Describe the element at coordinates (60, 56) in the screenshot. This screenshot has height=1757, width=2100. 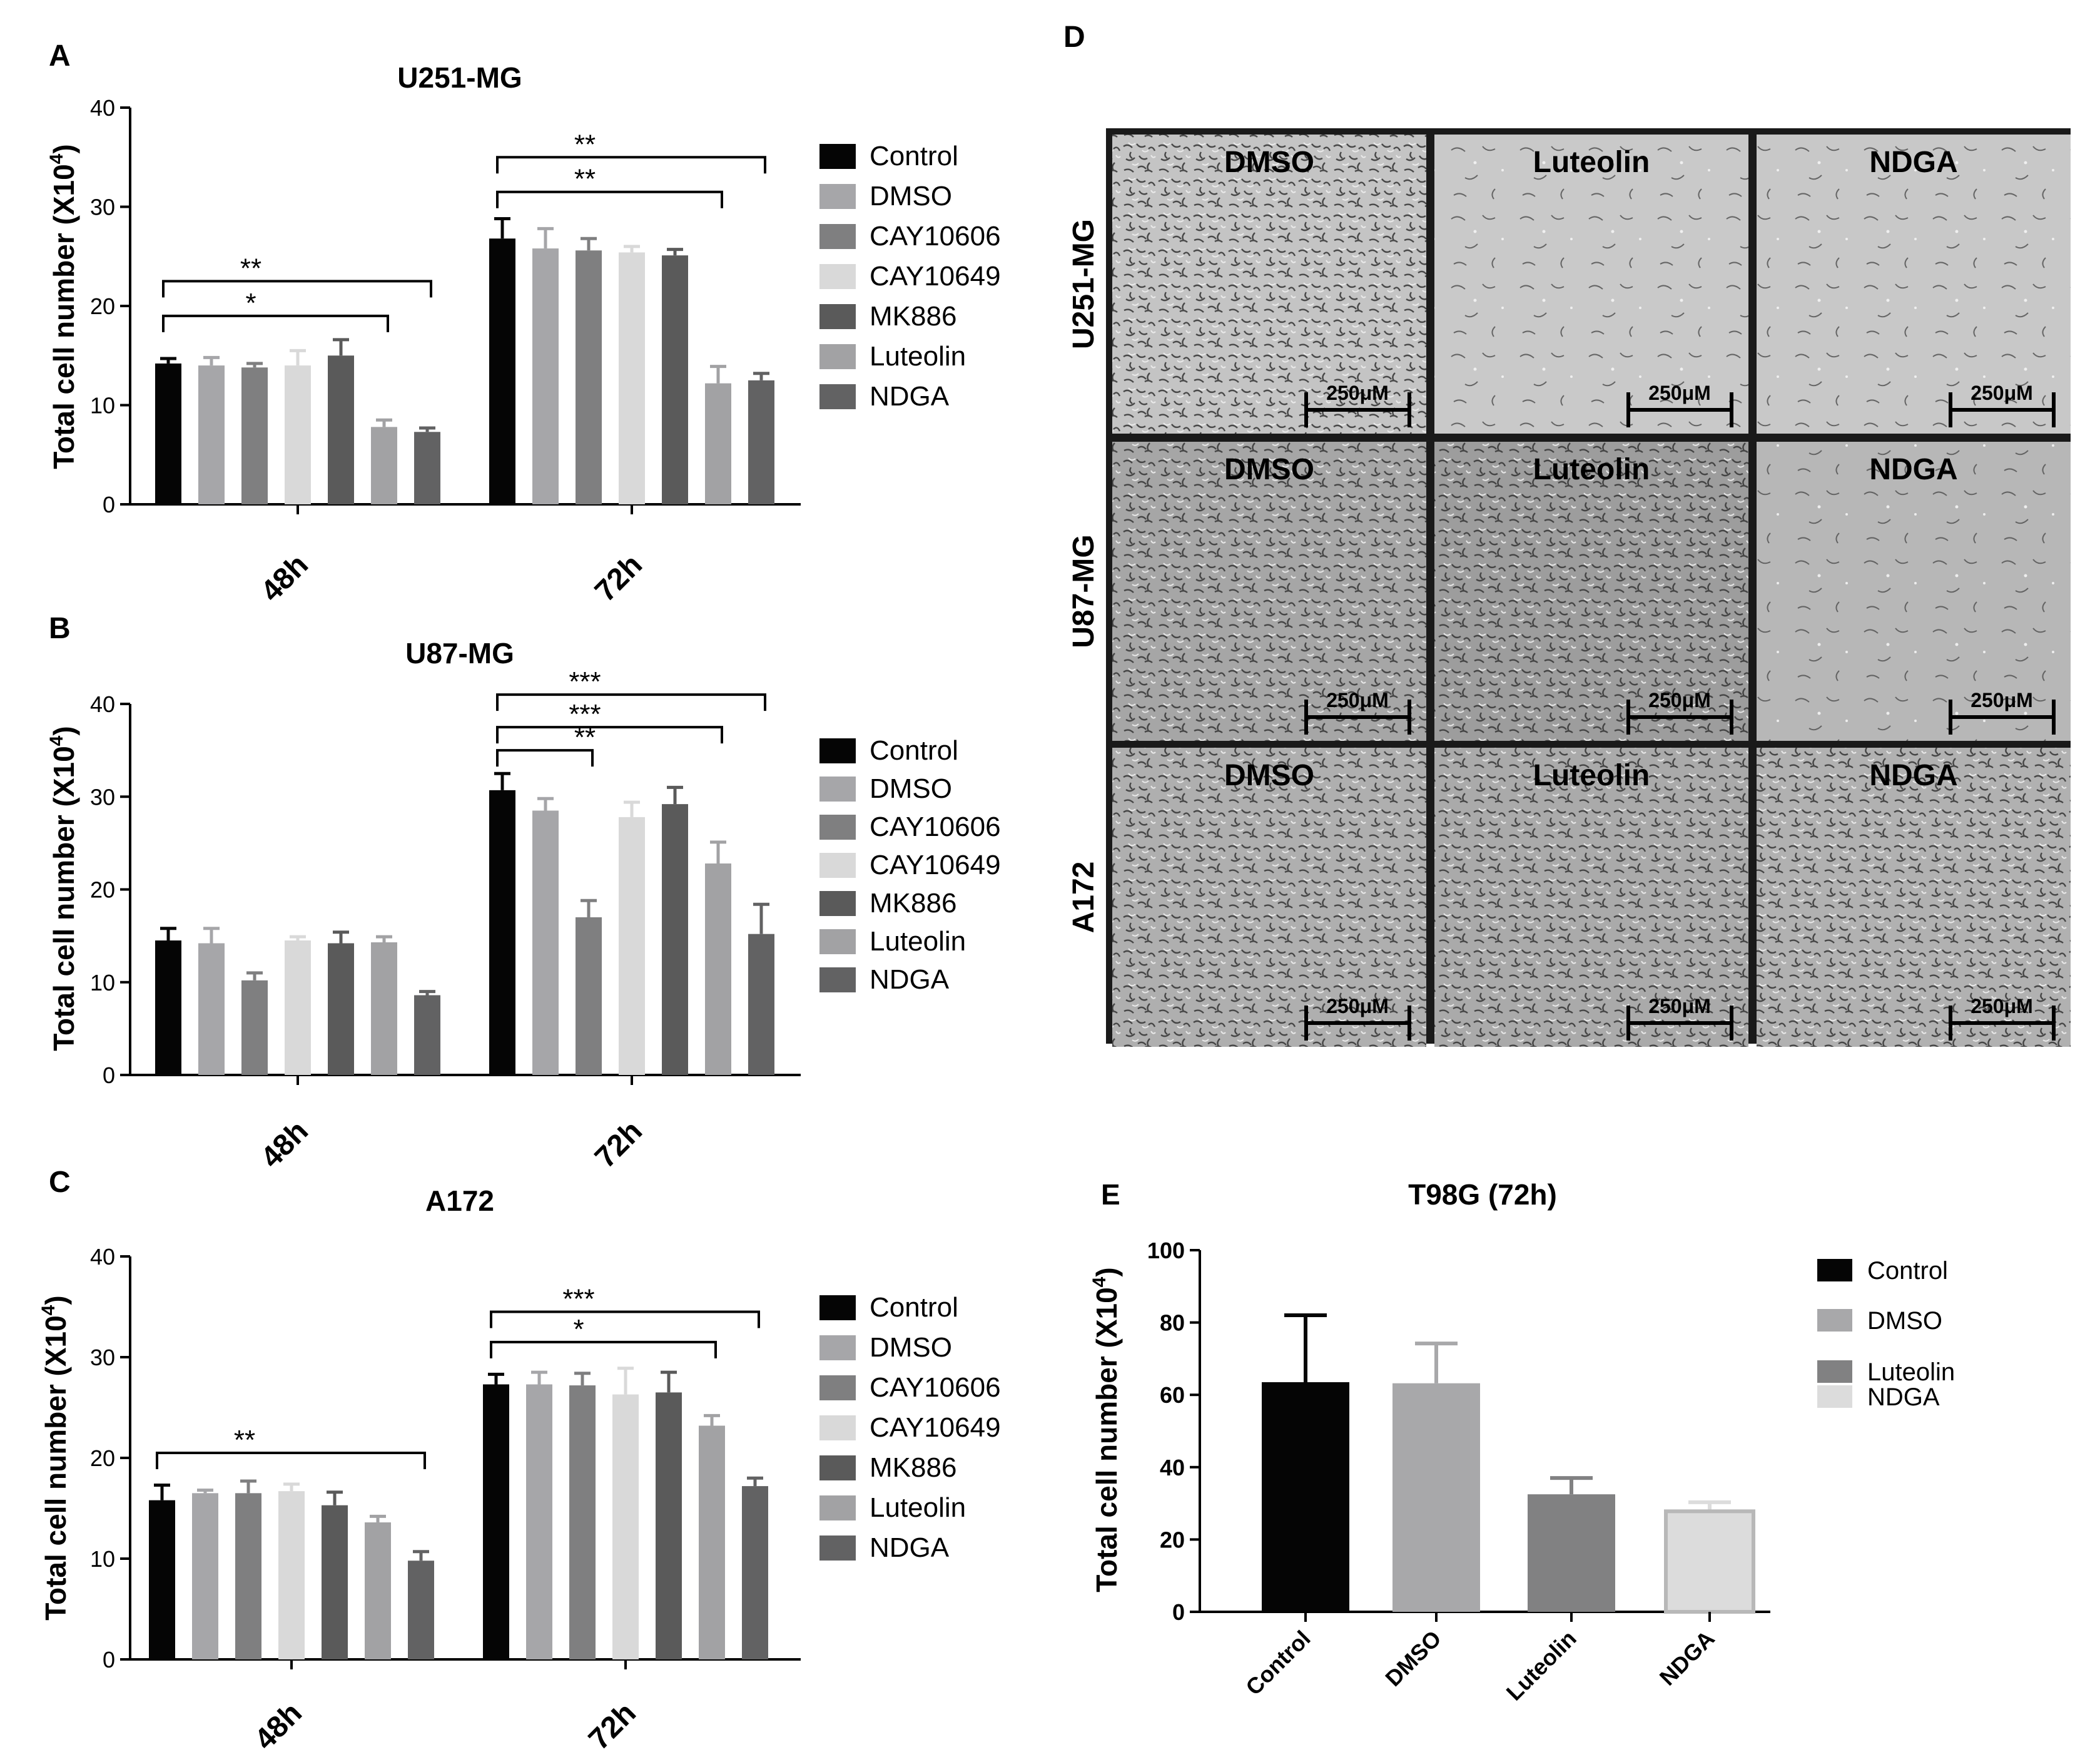
I see `panel-letter: A` at that location.